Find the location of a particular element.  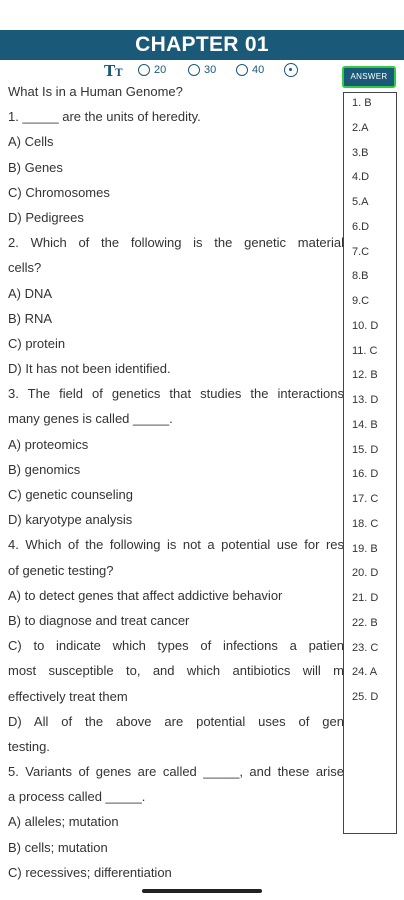

answer-item: 15. D is located at coordinates (365, 449).